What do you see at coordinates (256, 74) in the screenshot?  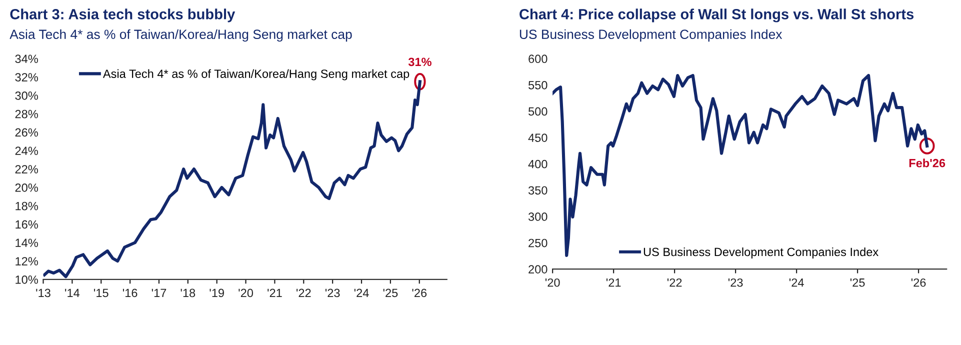 I see `legend-label: Asia Tech 4* as % of Taiwan/Korea/Hang Seng market cap` at bounding box center [256, 74].